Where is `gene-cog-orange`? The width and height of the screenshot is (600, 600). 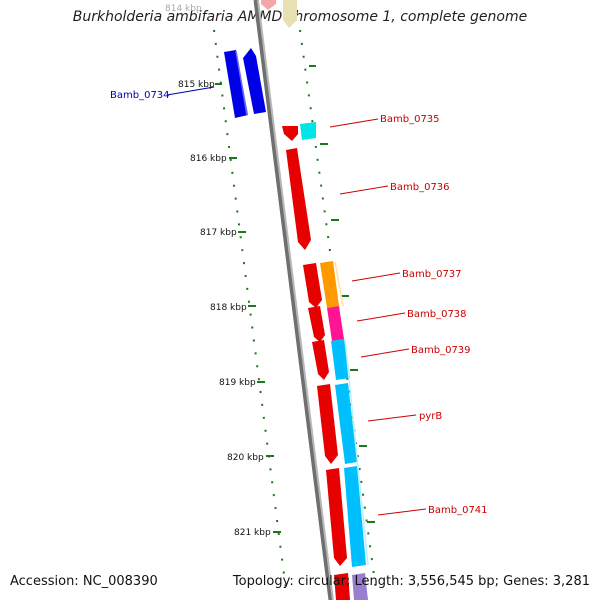
gene-cog-orange is located at coordinates (329, 284).